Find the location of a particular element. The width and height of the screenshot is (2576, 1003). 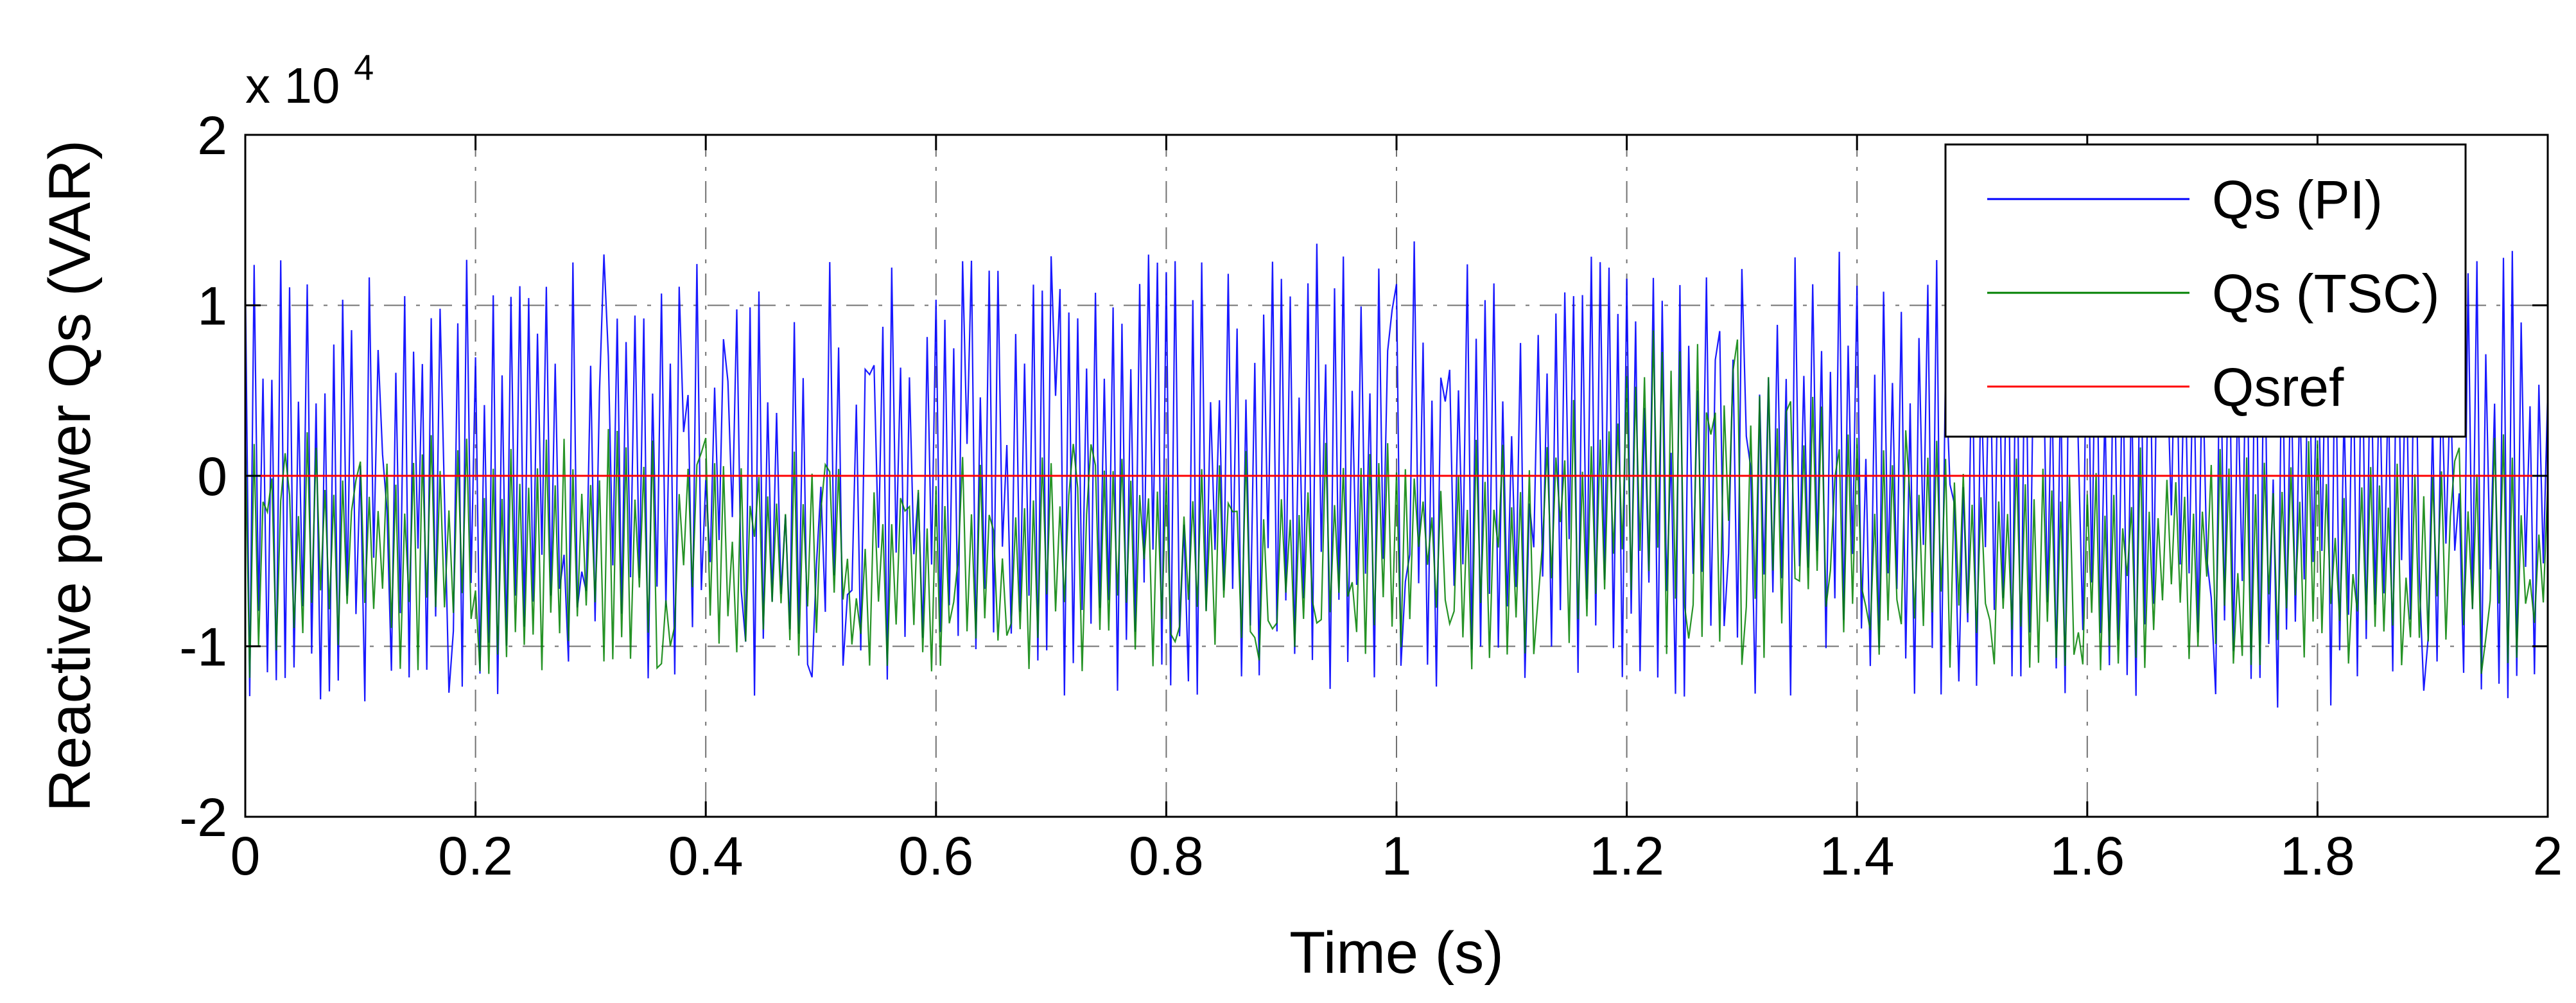

x-tick-label: 0.4 is located at coordinates (706, 856).